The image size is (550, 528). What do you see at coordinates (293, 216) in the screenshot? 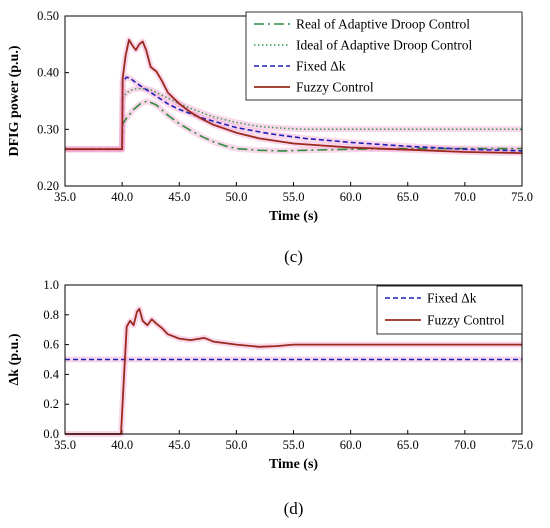
I see `chart-c-xlabel: Time (s)` at bounding box center [293, 216].